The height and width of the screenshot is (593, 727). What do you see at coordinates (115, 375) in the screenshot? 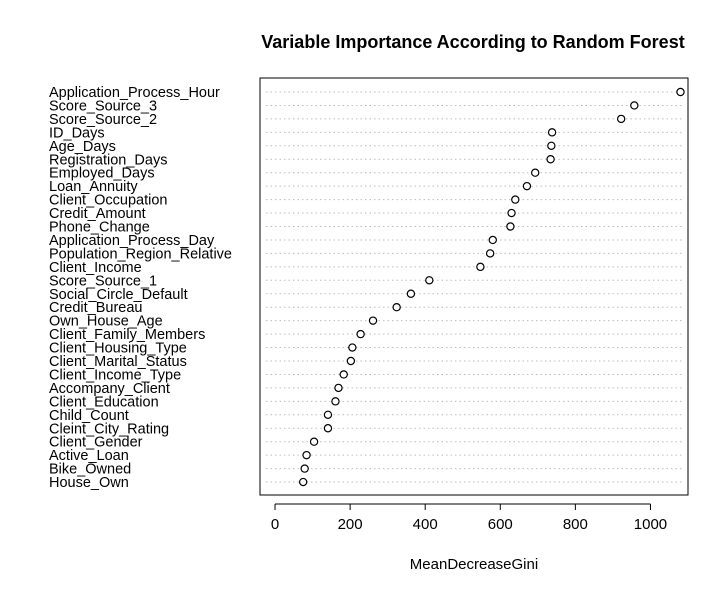
I see `category-label: Client_Income_Type` at bounding box center [115, 375].